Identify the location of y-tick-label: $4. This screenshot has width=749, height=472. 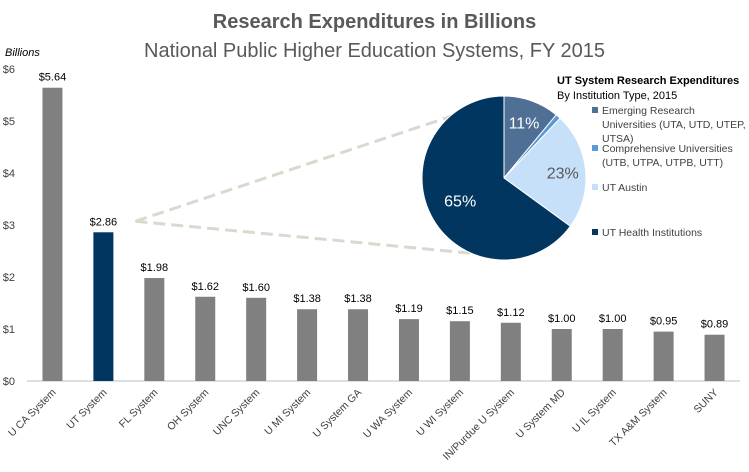
(9, 174).